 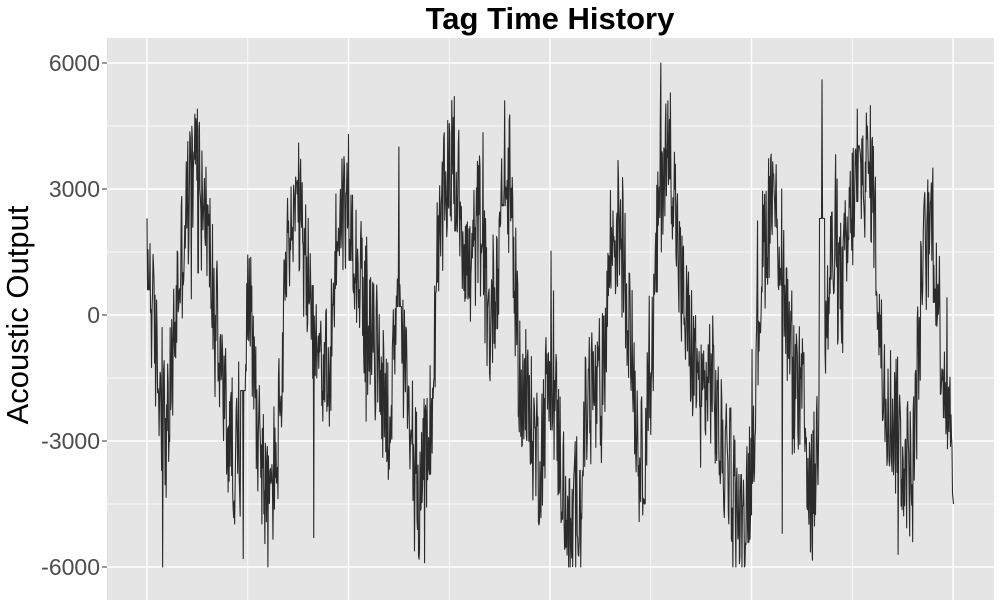 What do you see at coordinates (74, 315) in the screenshot?
I see `y-axis-ticks: 6000 3000 0 -3000 -6000` at bounding box center [74, 315].